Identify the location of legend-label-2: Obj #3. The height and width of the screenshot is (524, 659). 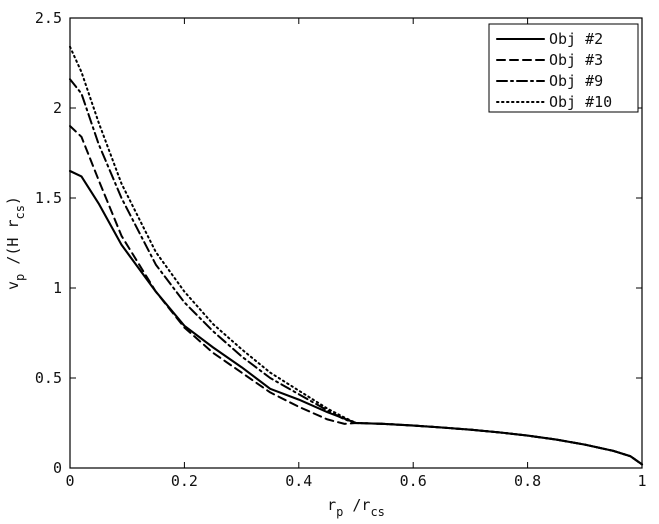
(576, 60).